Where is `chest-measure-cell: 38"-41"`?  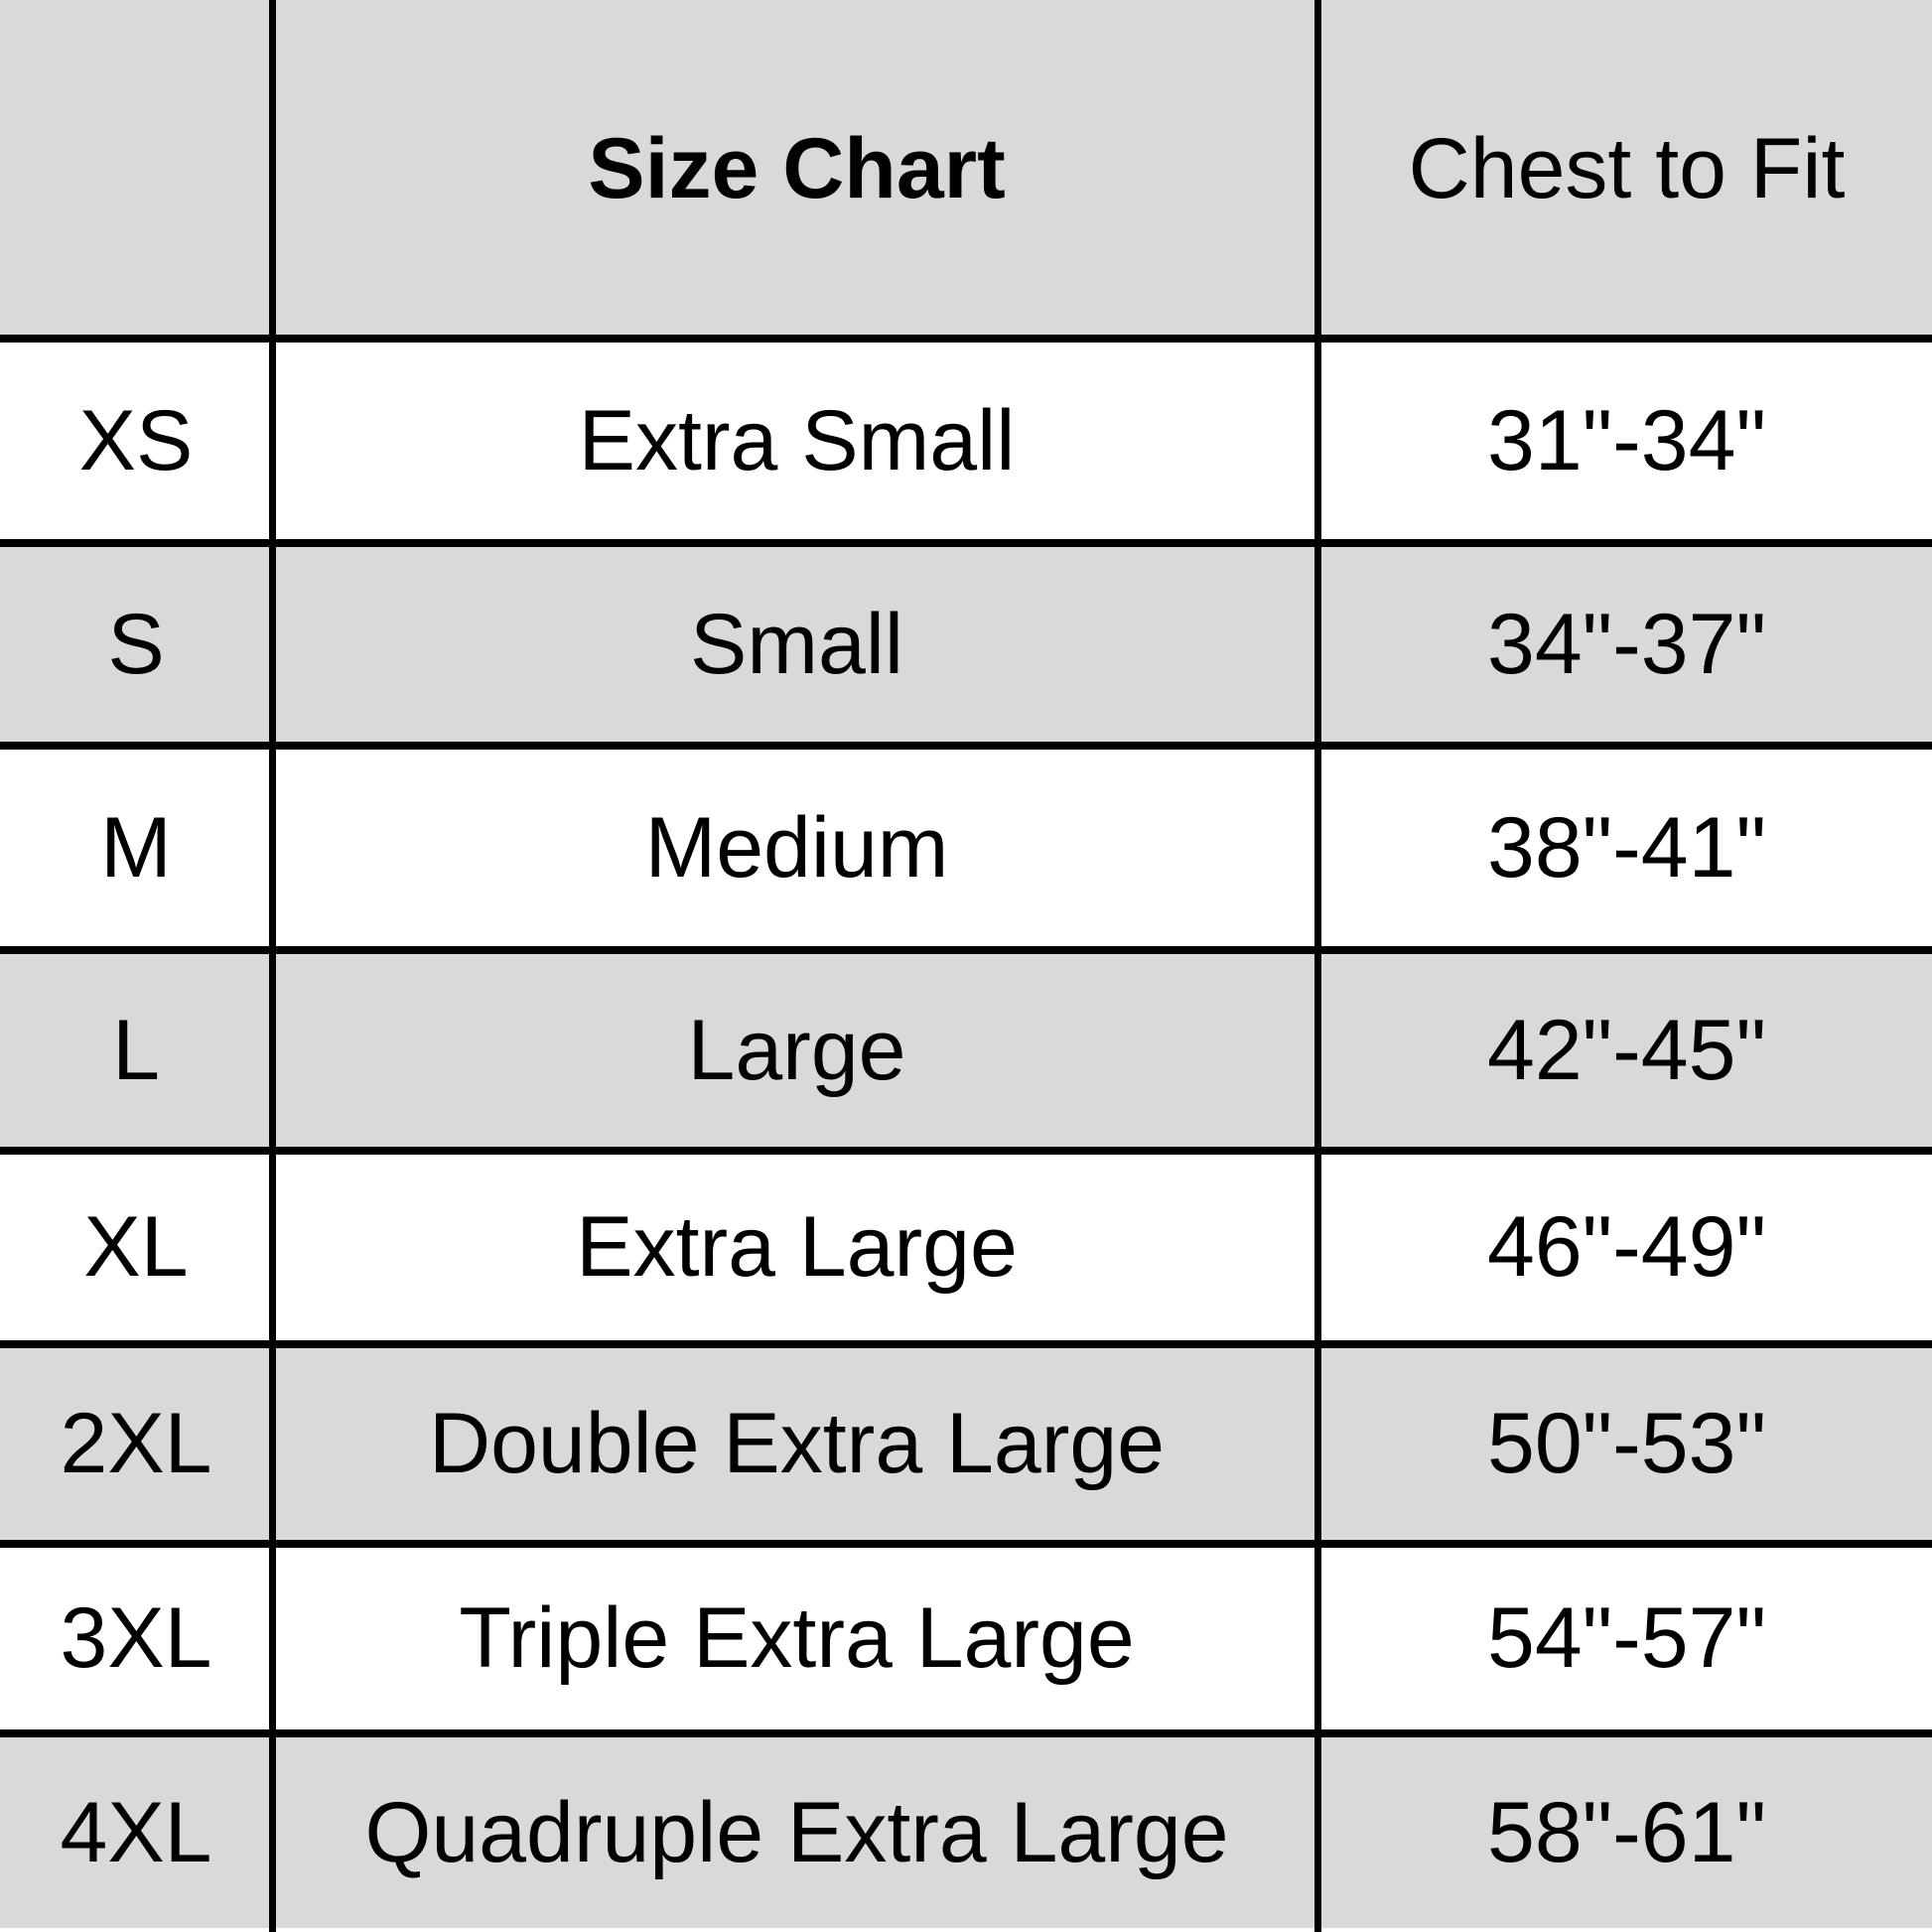
chest-measure-cell: 38"-41" is located at coordinates (1626, 848).